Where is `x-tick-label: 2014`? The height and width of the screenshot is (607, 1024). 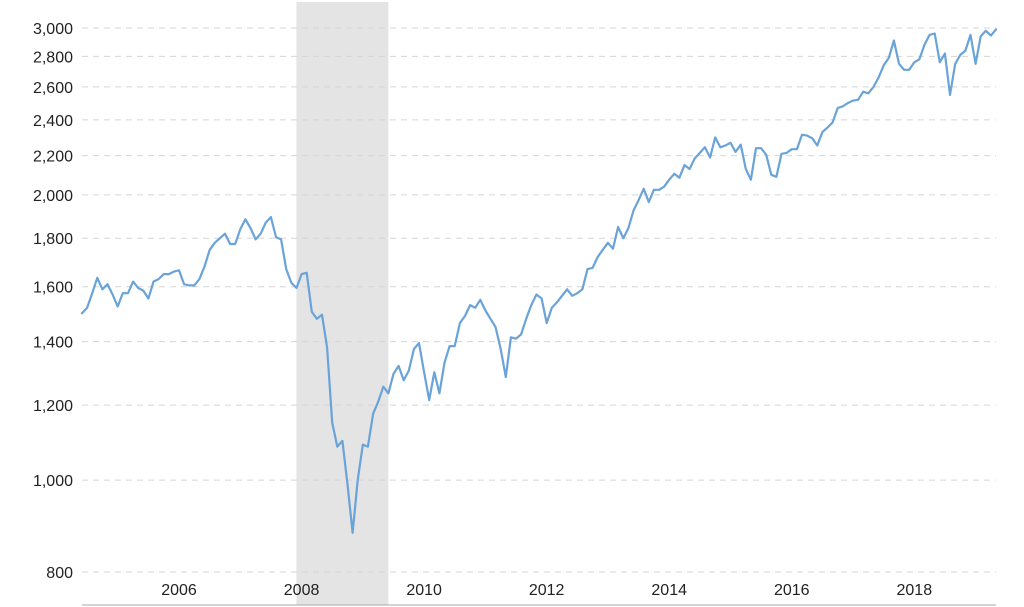 x-tick-label: 2014 is located at coordinates (669, 590).